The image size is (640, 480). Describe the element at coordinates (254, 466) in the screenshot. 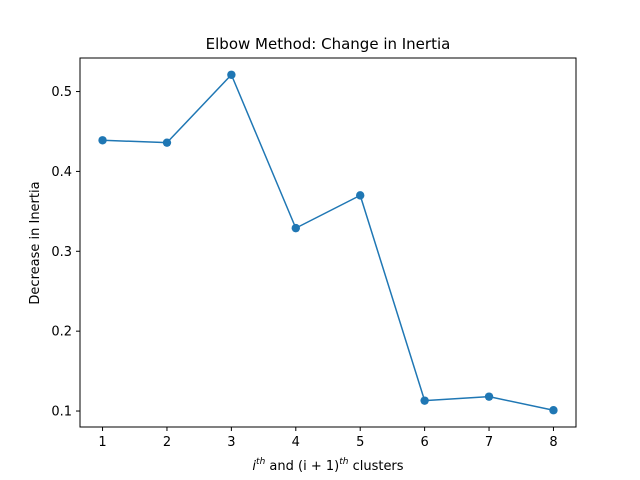

I see `x-label-i: i` at that location.